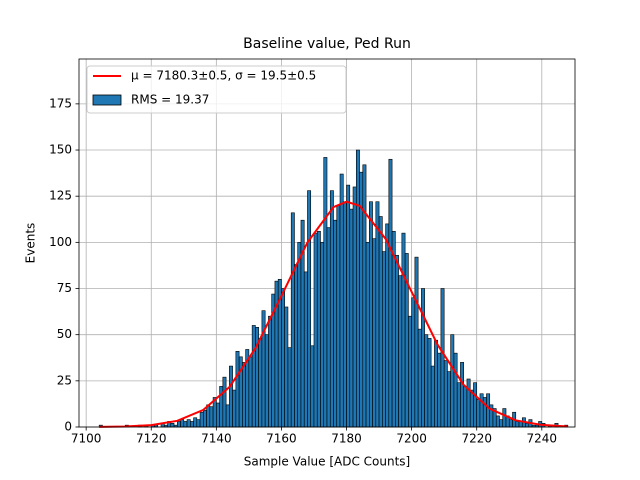  Describe the element at coordinates (476, 439) in the screenshot. I see `x-tick-label: 7220` at that location.